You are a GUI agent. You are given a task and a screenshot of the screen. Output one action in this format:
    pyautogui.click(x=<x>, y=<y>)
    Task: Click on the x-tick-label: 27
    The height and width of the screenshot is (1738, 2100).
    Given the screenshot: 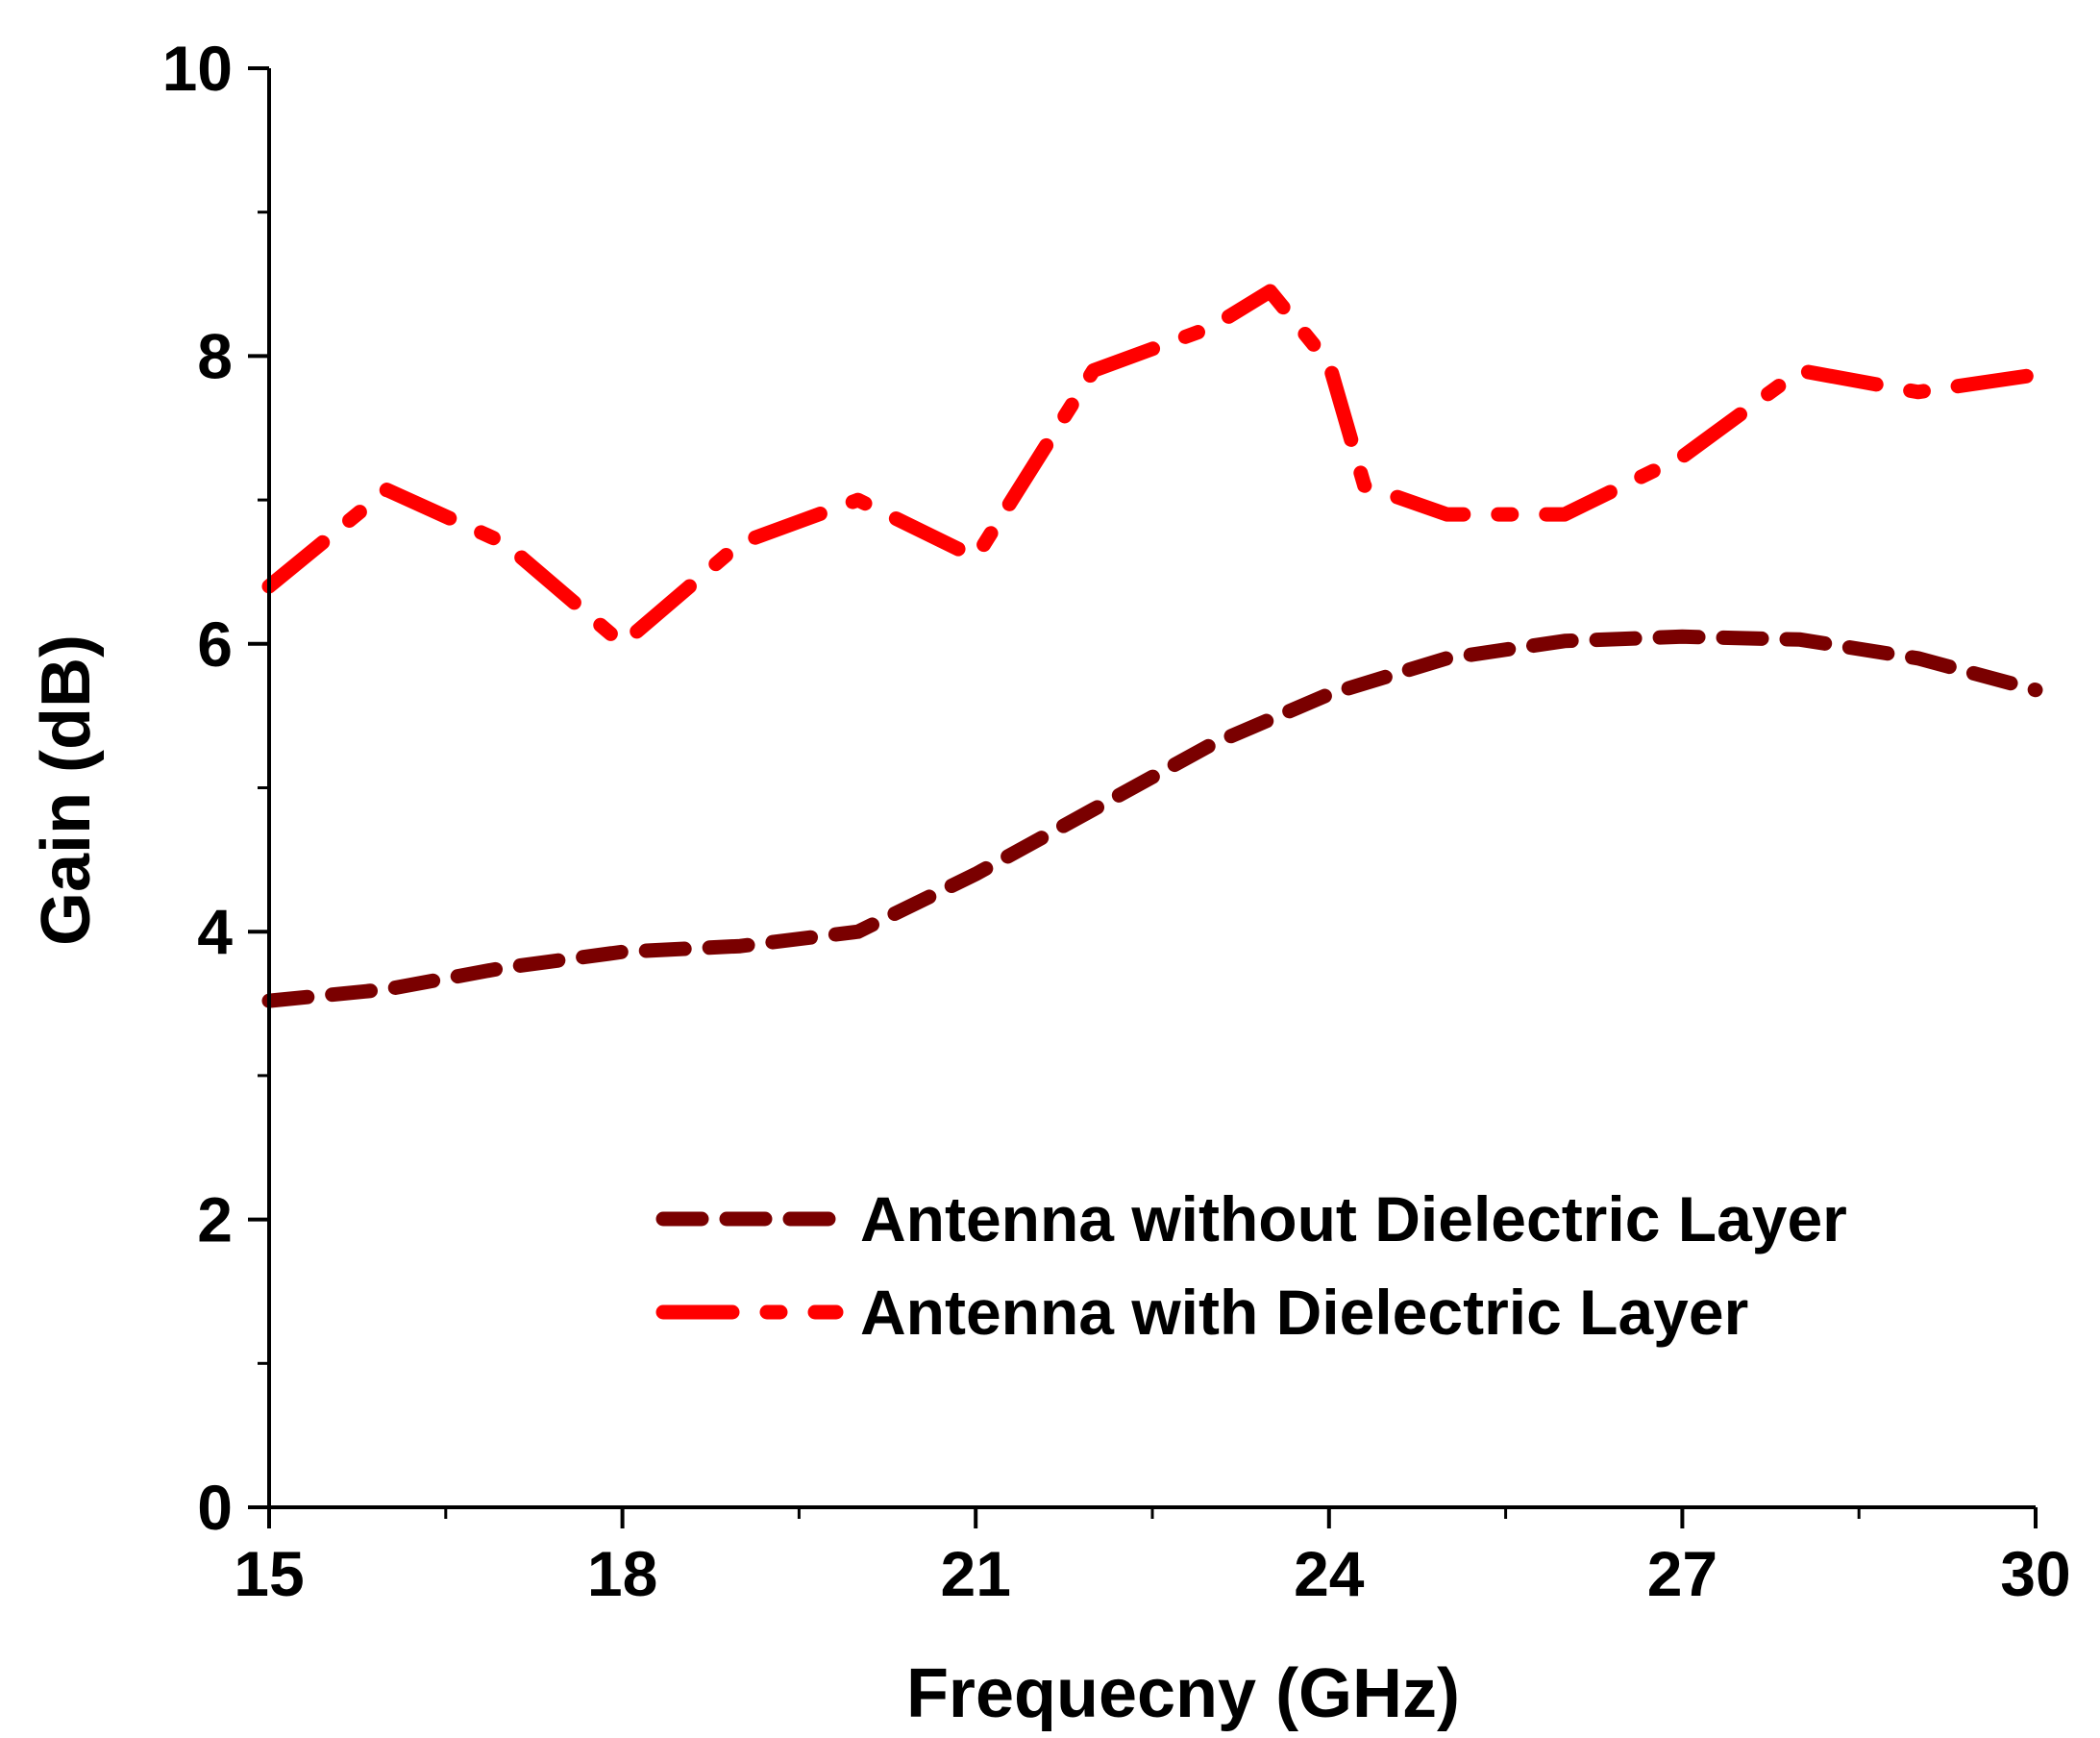 What is the action you would take?
    pyautogui.click(x=1682, y=1573)
    